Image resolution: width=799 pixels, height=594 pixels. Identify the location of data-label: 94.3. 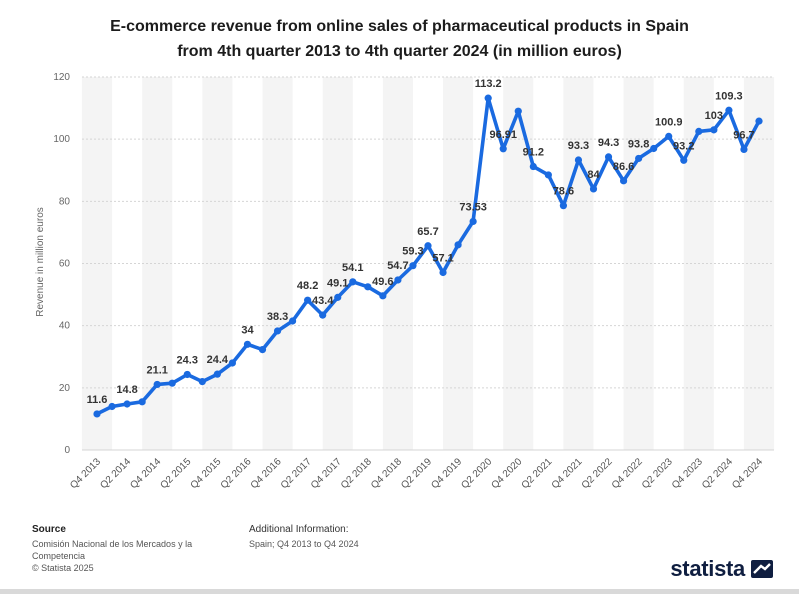
(608, 143).